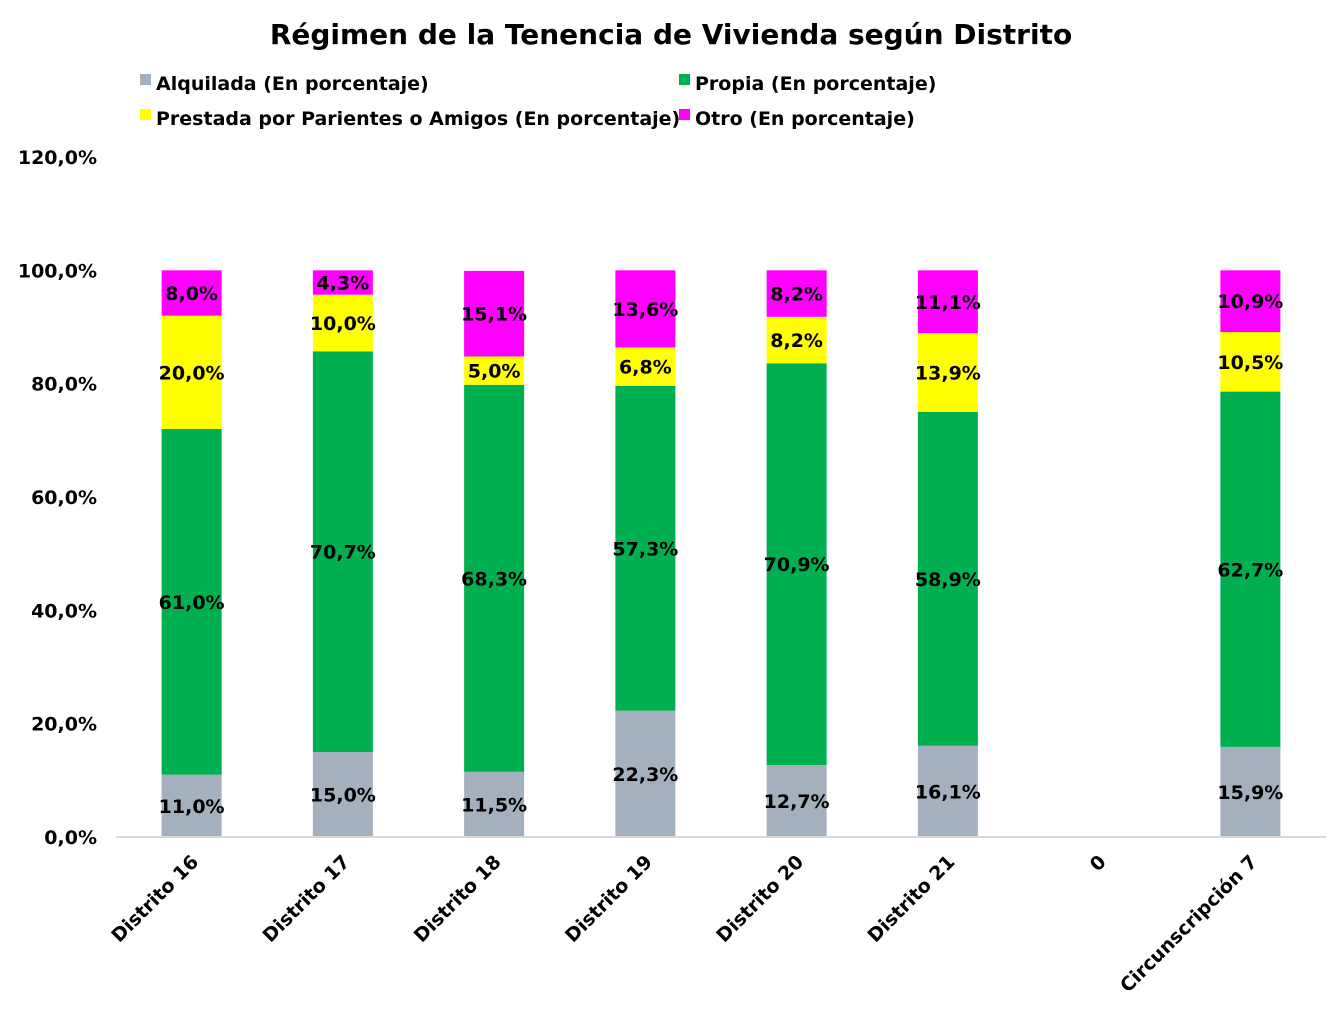 The image size is (1342, 1013). What do you see at coordinates (805, 119) in the screenshot?
I see `legend-label-4: Otro (En porcentaje)` at bounding box center [805, 119].